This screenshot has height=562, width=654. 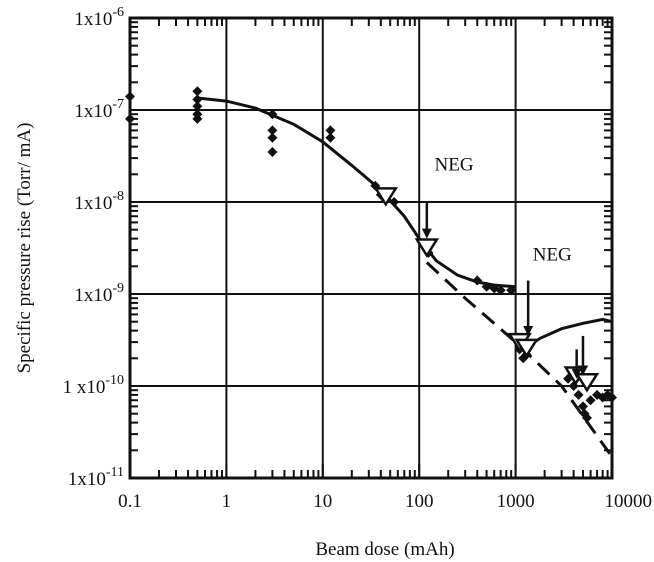 What do you see at coordinates (96, 477) in the screenshot?
I see `y-tick-label: 1x10⁻¹¹` at bounding box center [96, 477].